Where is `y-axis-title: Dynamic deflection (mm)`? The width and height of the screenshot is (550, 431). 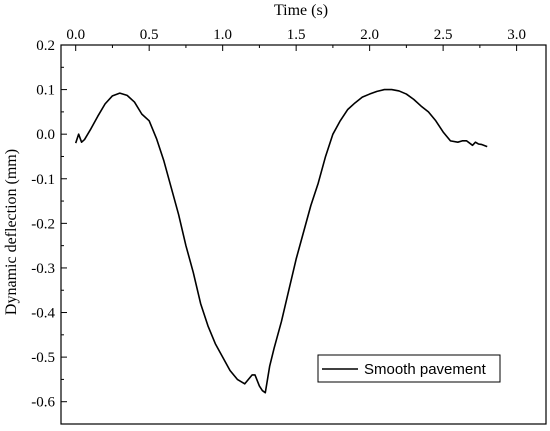 y-axis-title: Dynamic deflection (mm) is located at coordinates (11, 232).